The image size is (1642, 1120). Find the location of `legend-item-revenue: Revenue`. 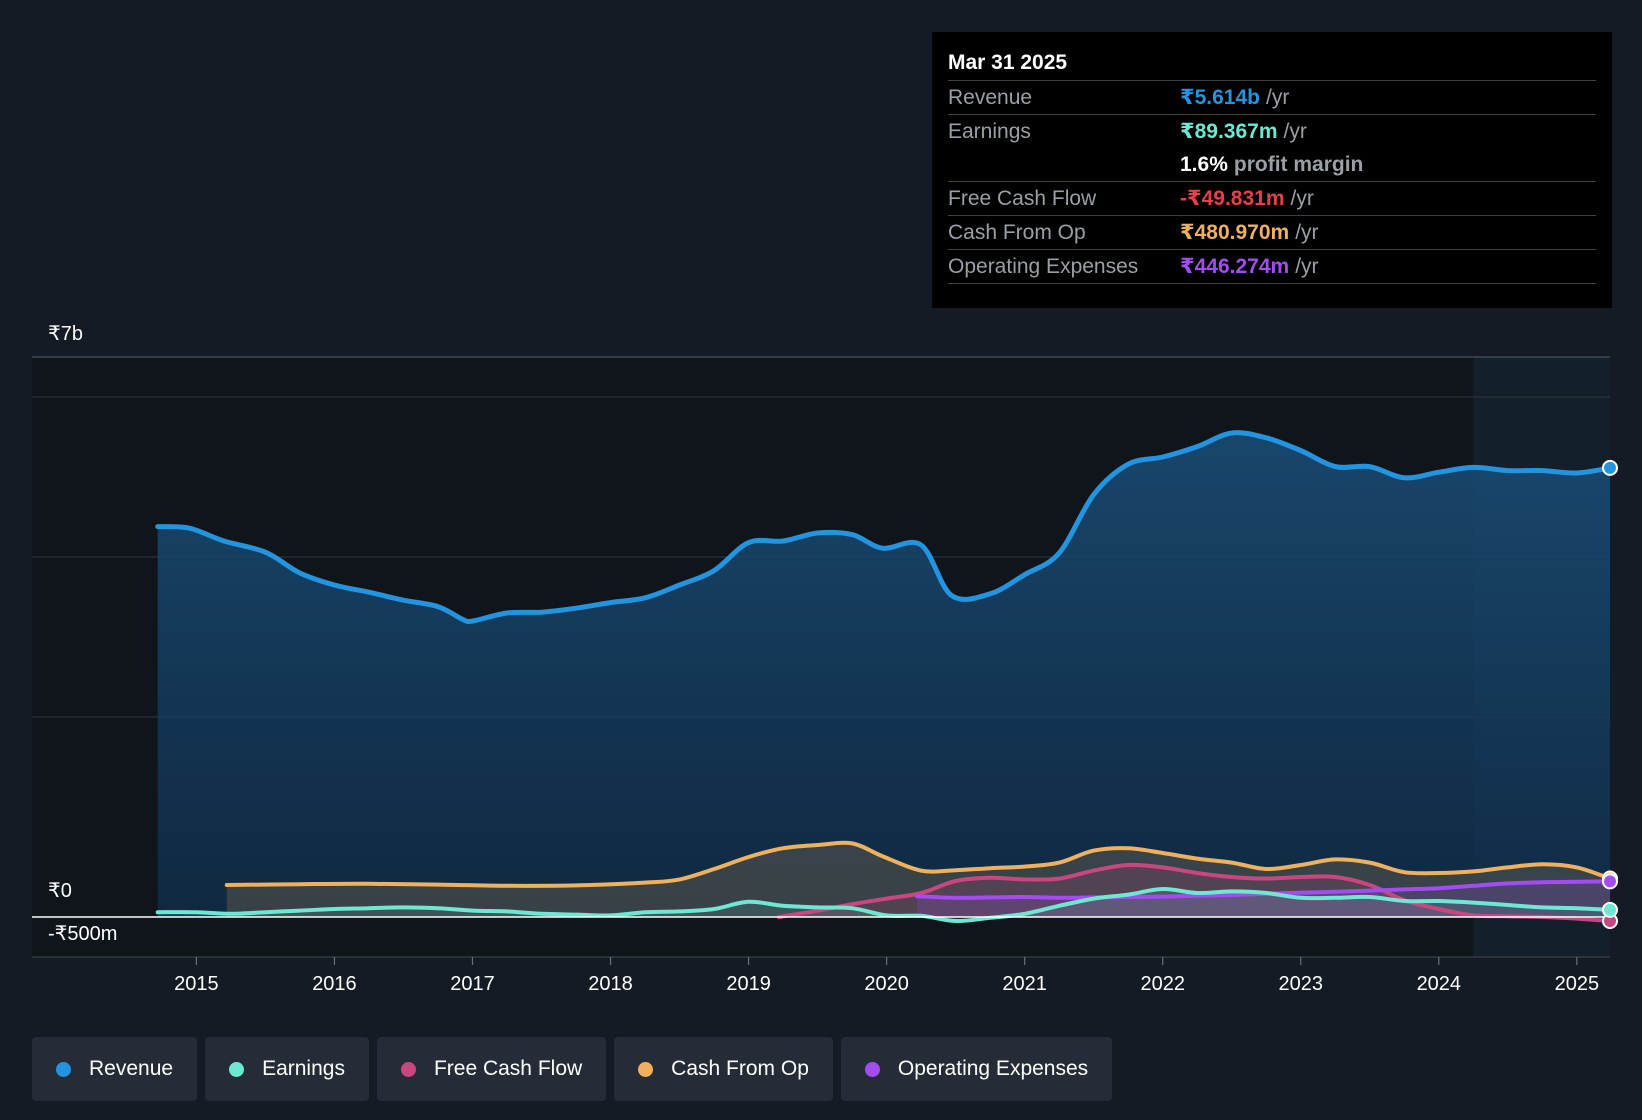

legend-item-revenue: Revenue is located at coordinates (115, 1069).